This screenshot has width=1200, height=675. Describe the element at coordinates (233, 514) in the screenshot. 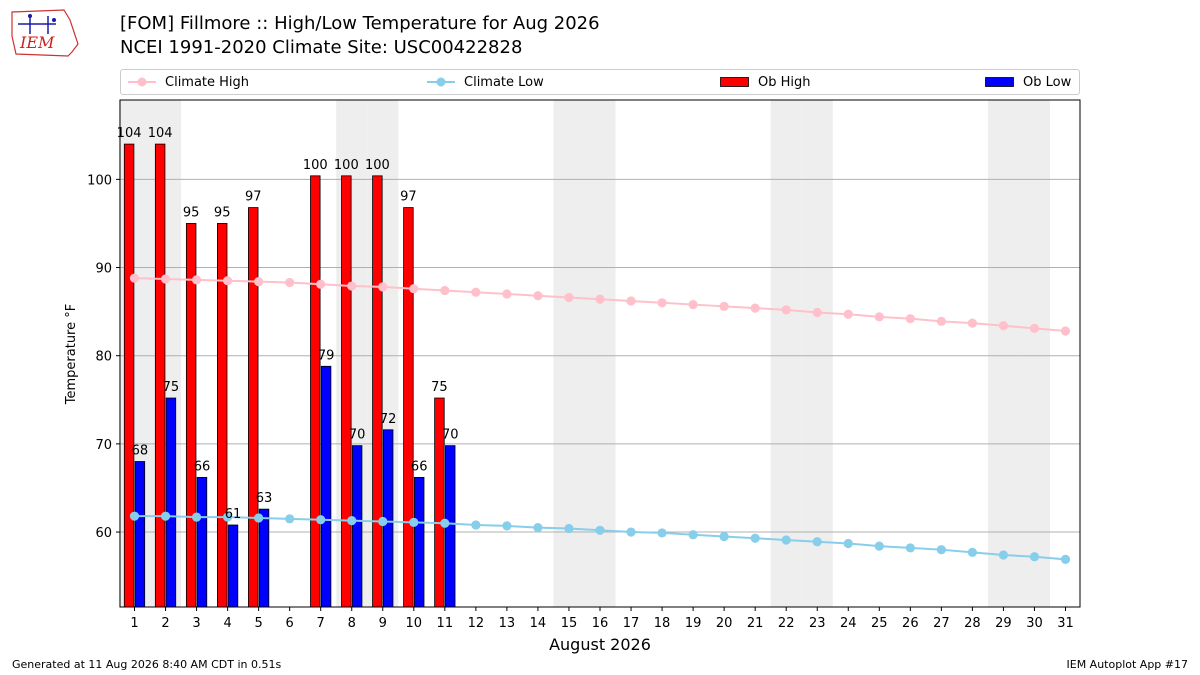

I see `ob-low-label-day-4: 61` at that location.